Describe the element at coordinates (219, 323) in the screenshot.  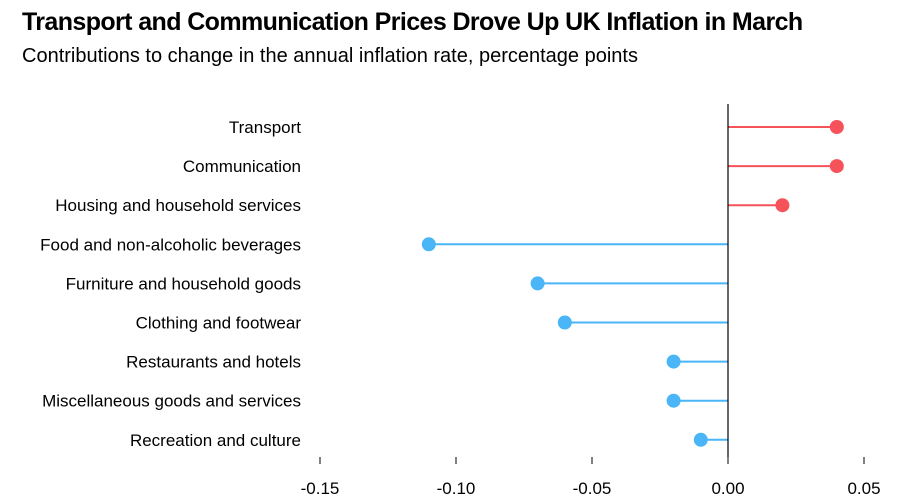
I see `category-label-clothing-and-footwear: Clothing and footwear` at that location.